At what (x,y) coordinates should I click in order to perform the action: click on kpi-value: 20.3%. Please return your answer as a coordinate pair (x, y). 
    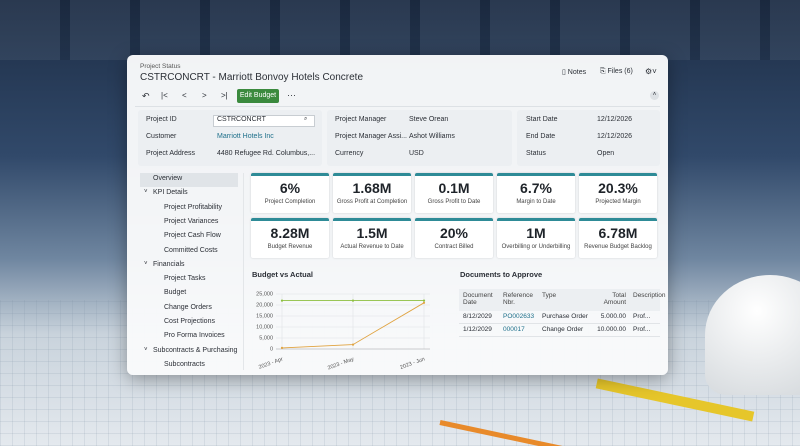
    Looking at the image, I should click on (618, 188).